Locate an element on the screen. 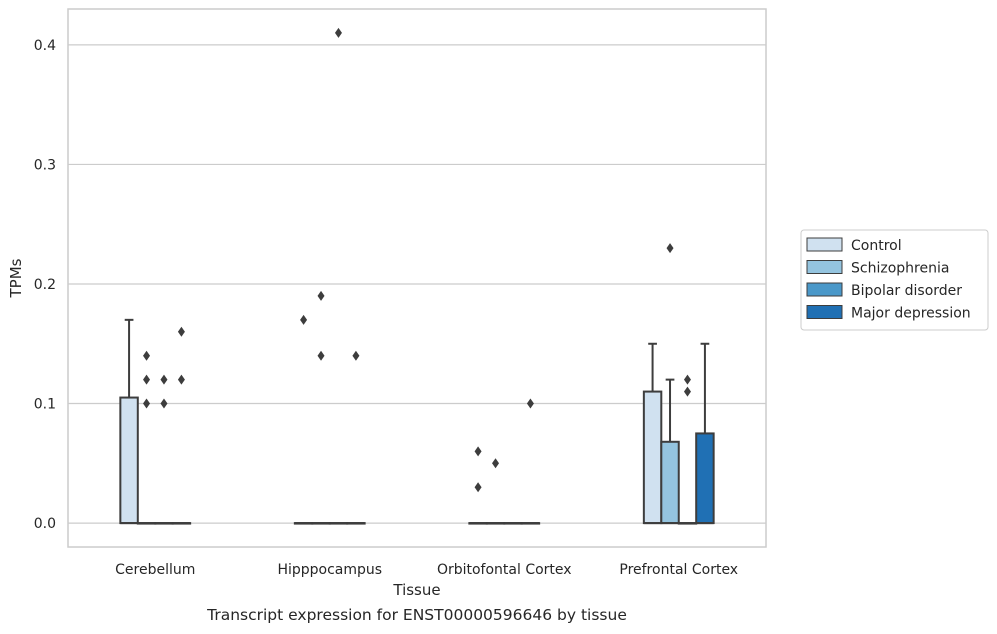 This screenshot has height=634, width=997. x-tick-label: Orbitofontal Cortex is located at coordinates (504, 570).